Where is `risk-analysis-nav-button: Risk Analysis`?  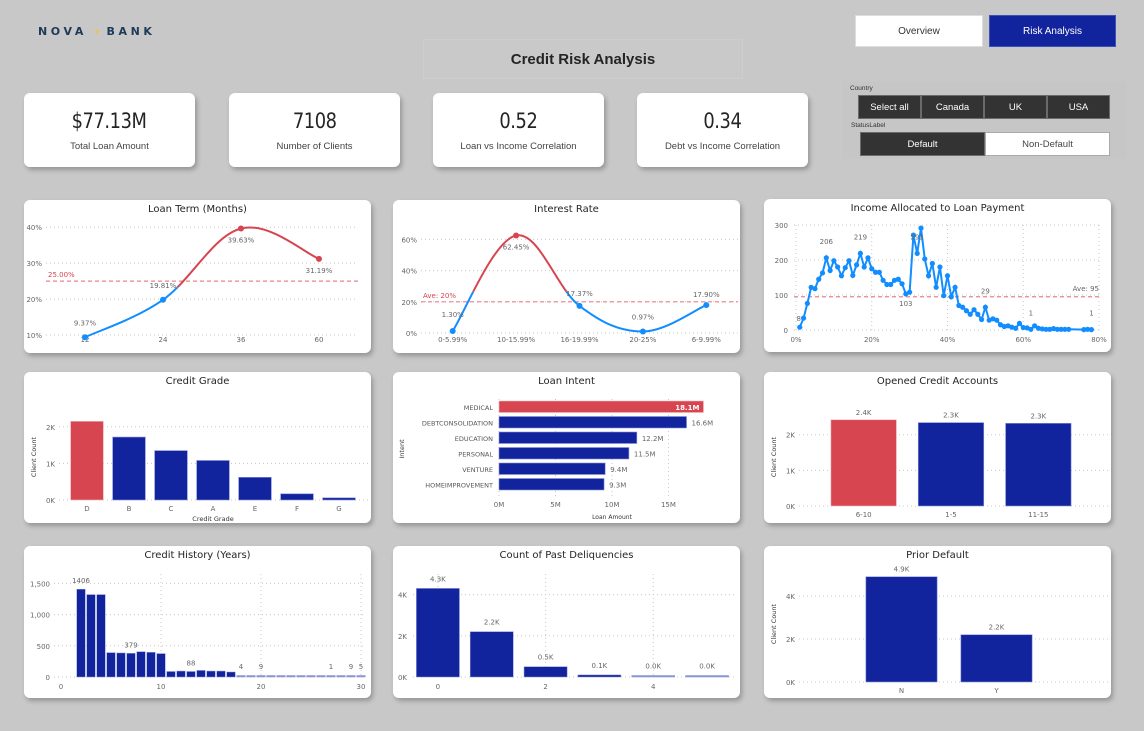 risk-analysis-nav-button: Risk Analysis is located at coordinates (1052, 31).